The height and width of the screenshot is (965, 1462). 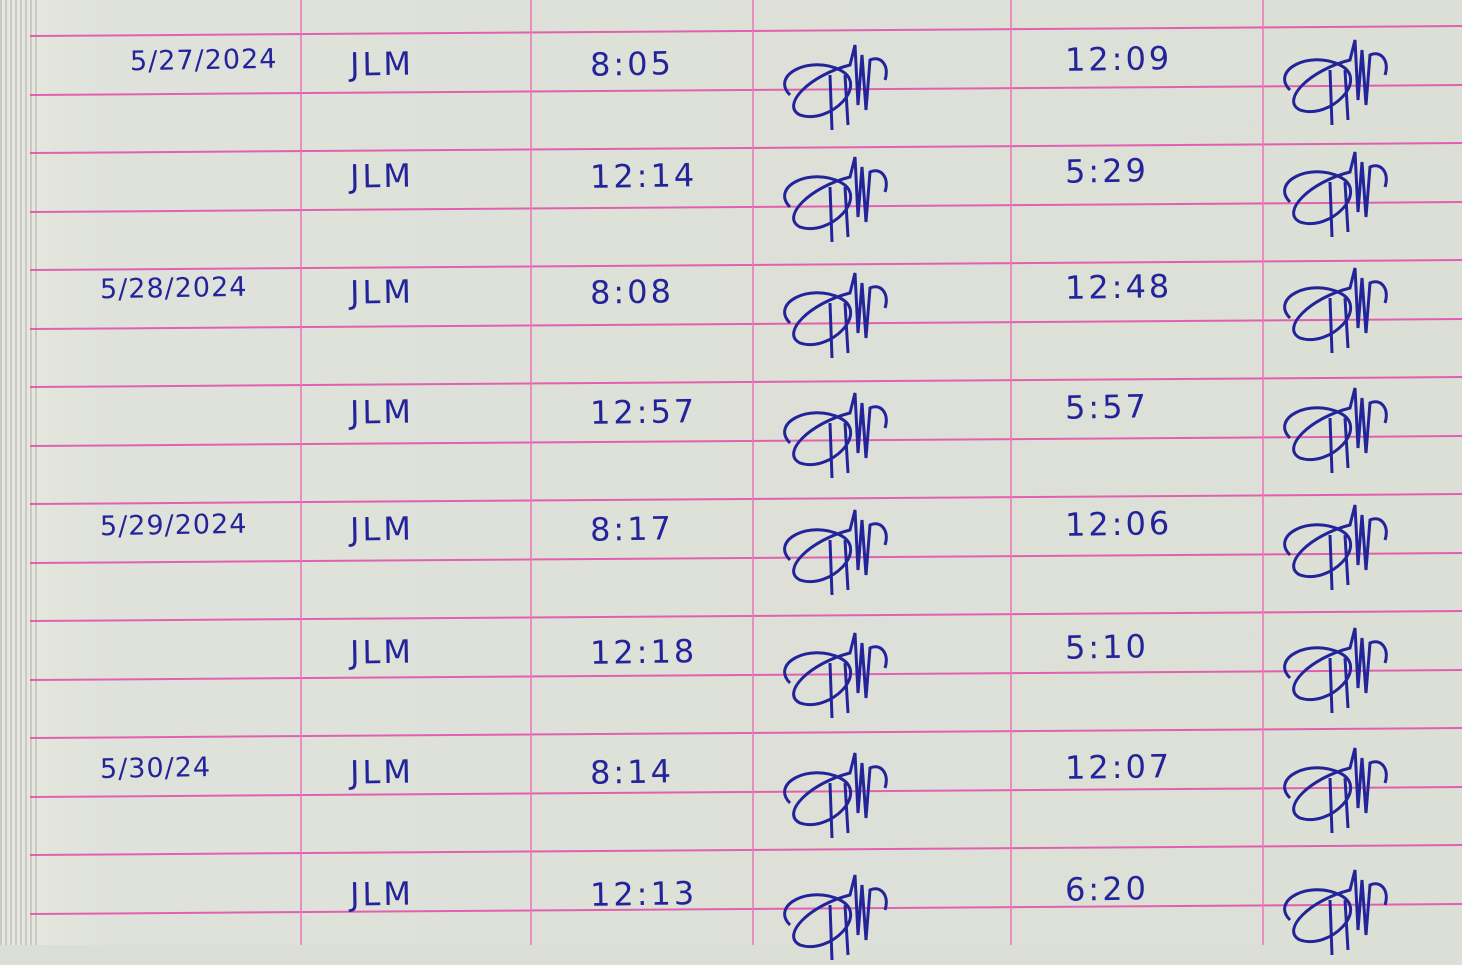 I want to click on time-in-cell: 12:18, so click(x=643, y=652).